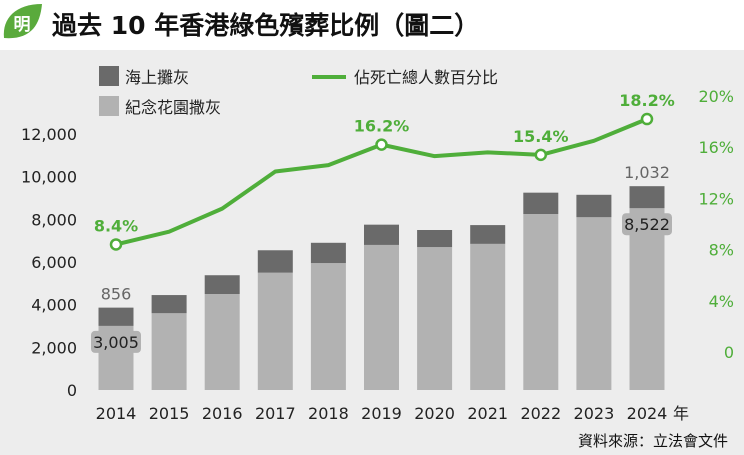  I want to click on x-tick-label: 2020, so click(434, 413).